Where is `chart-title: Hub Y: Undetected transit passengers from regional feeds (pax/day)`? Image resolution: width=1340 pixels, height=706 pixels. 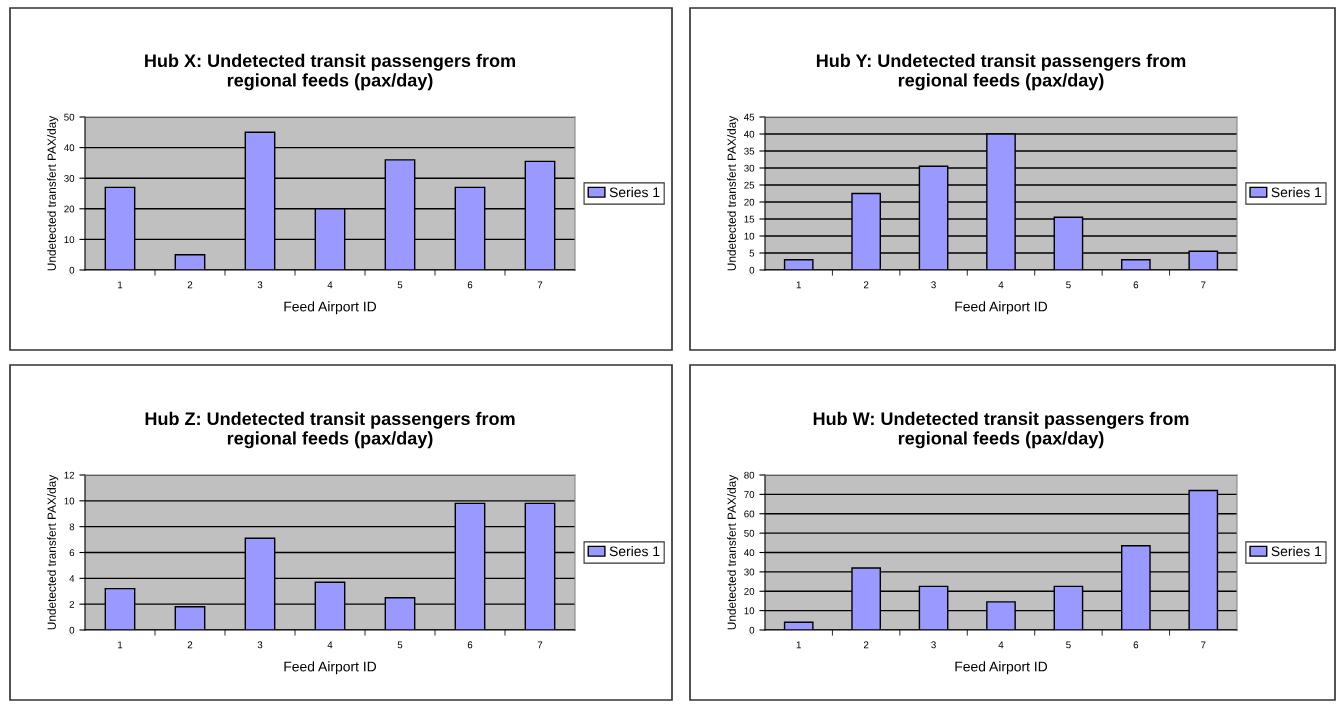
chart-title: Hub Y: Undetected transit passengers from regional feeds (pax/day) is located at coordinates (1001, 72).